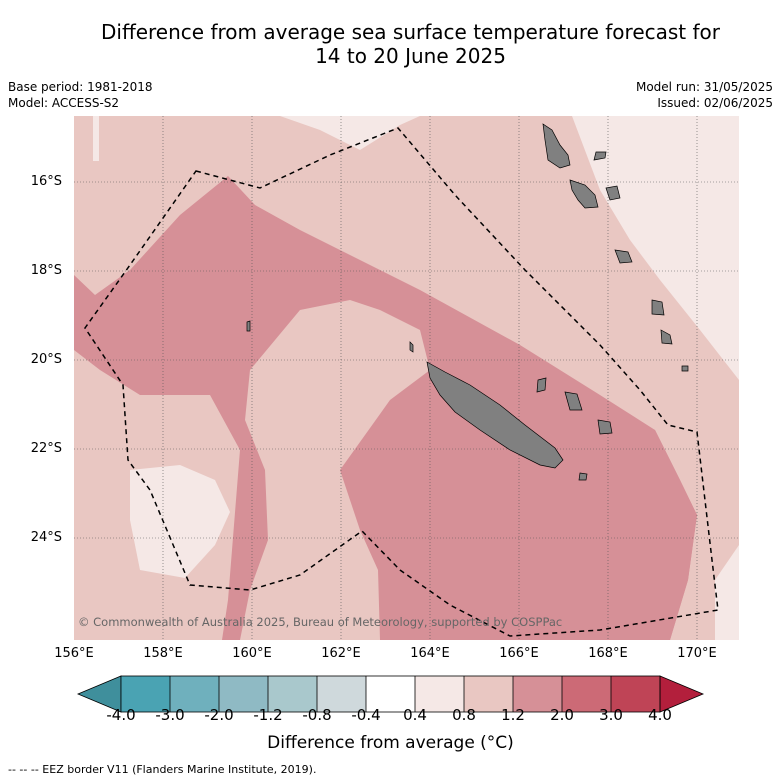 Image resolution: width=781 pixels, height=781 pixels. What do you see at coordinates (80, 87) in the screenshot?
I see `base-period-label: Base period: 1981-2018` at bounding box center [80, 87].